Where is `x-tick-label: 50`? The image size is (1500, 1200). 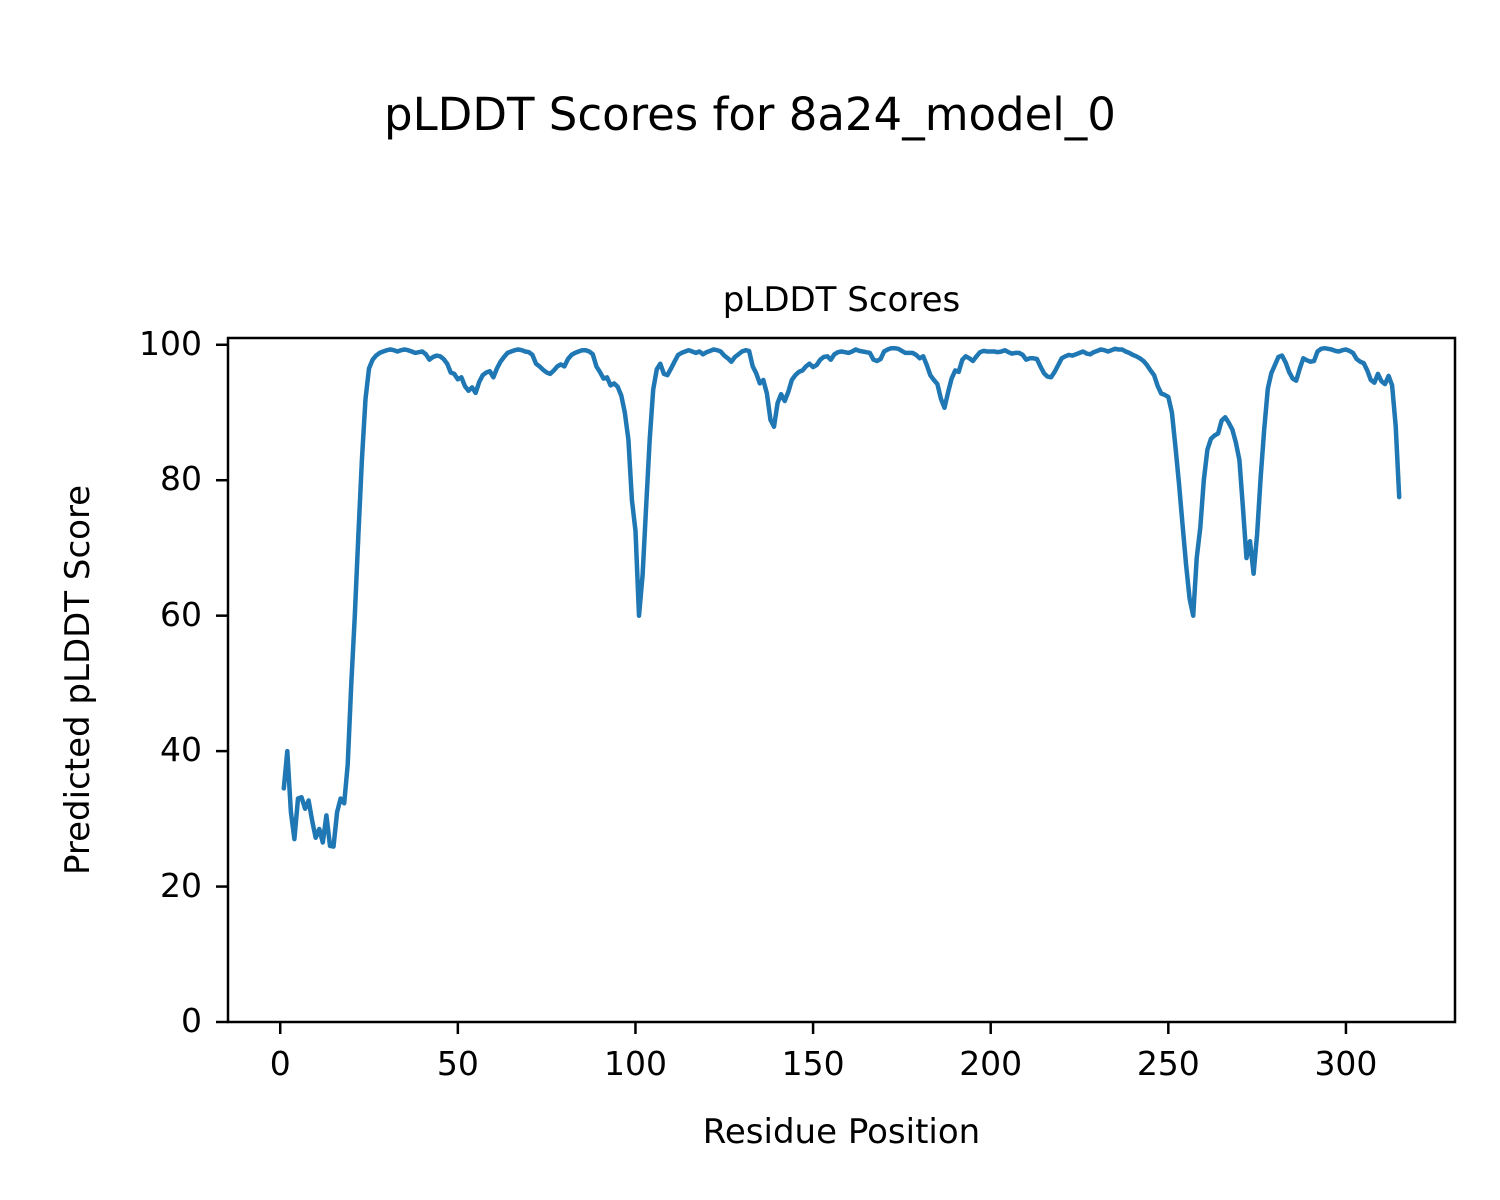
x-tick-label: 50 is located at coordinates (457, 1063).